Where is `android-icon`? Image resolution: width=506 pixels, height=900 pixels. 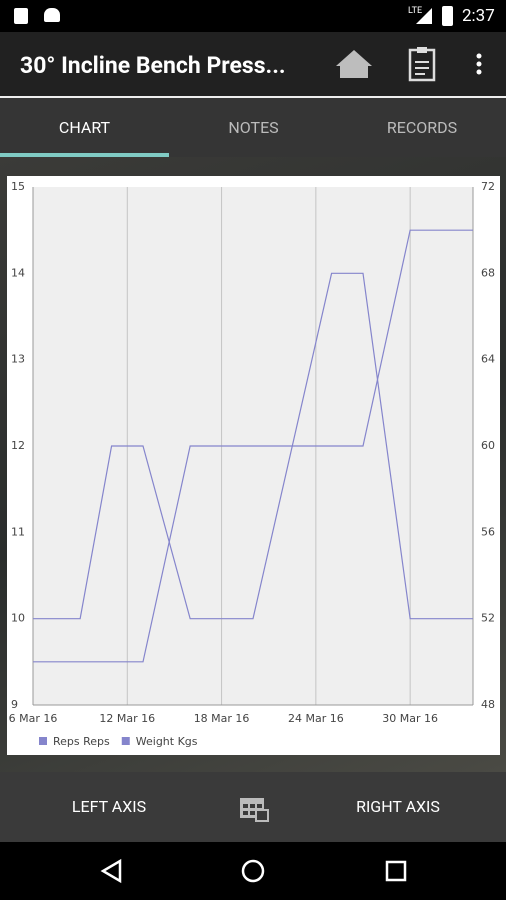 android-icon is located at coordinates (52, 15).